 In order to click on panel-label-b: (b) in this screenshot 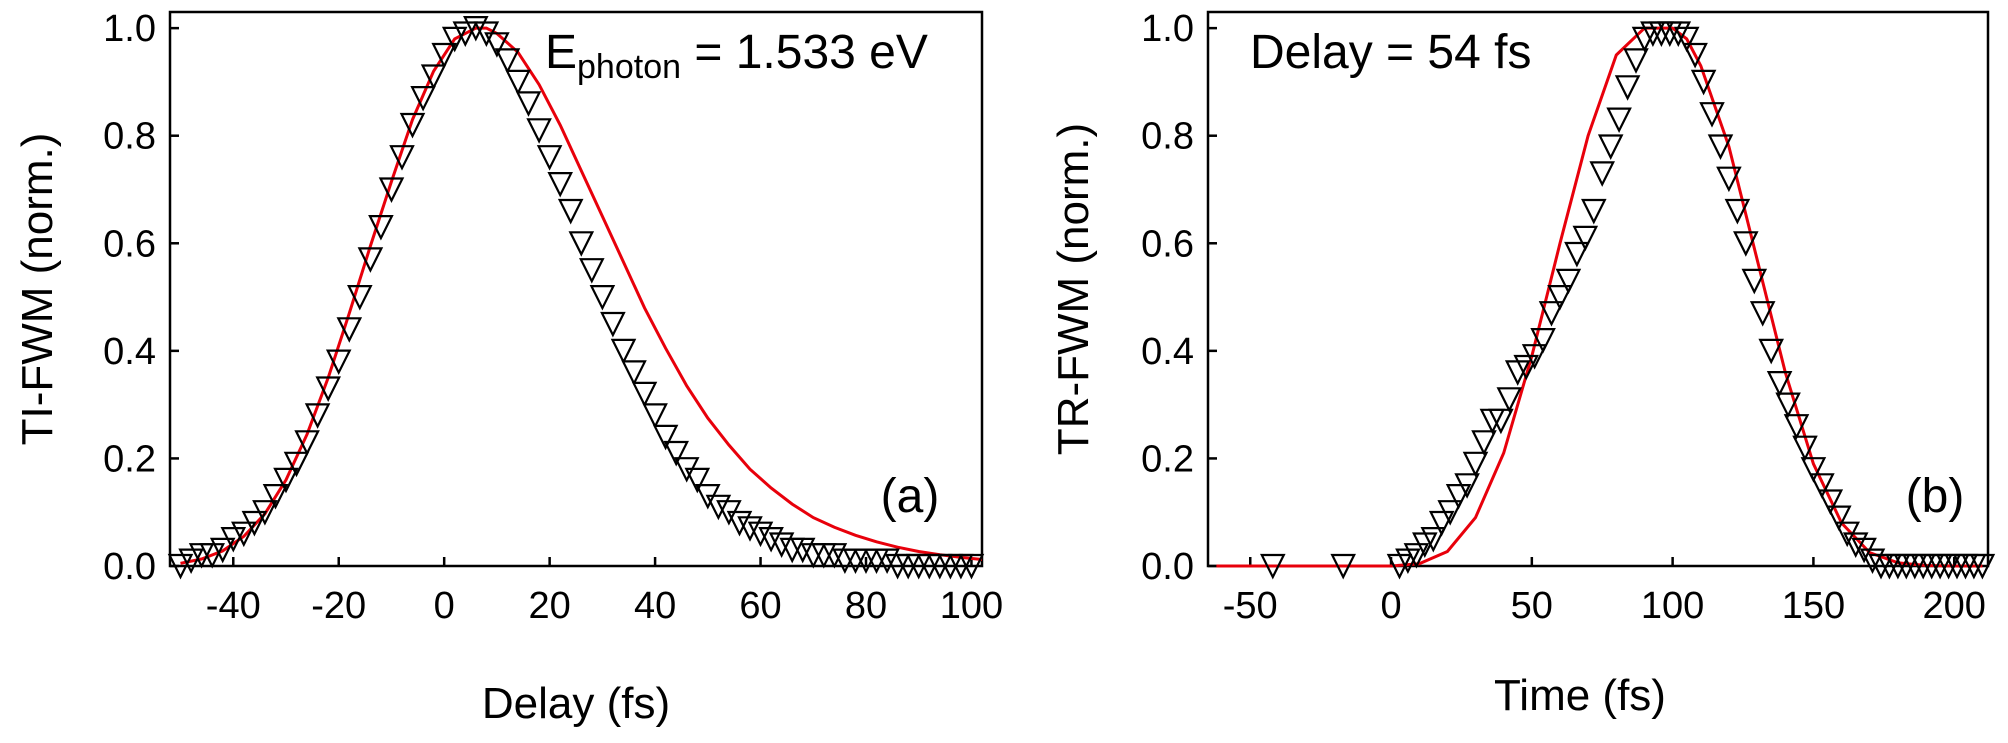, I will do `click(1935, 496)`.